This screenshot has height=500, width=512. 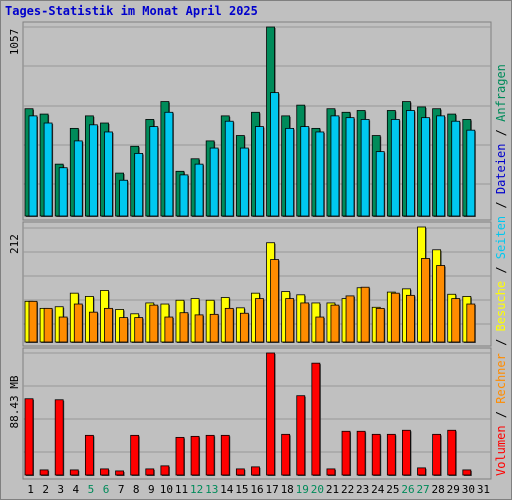 I want to click on x-tick-label: 8, so click(x=136, y=489).